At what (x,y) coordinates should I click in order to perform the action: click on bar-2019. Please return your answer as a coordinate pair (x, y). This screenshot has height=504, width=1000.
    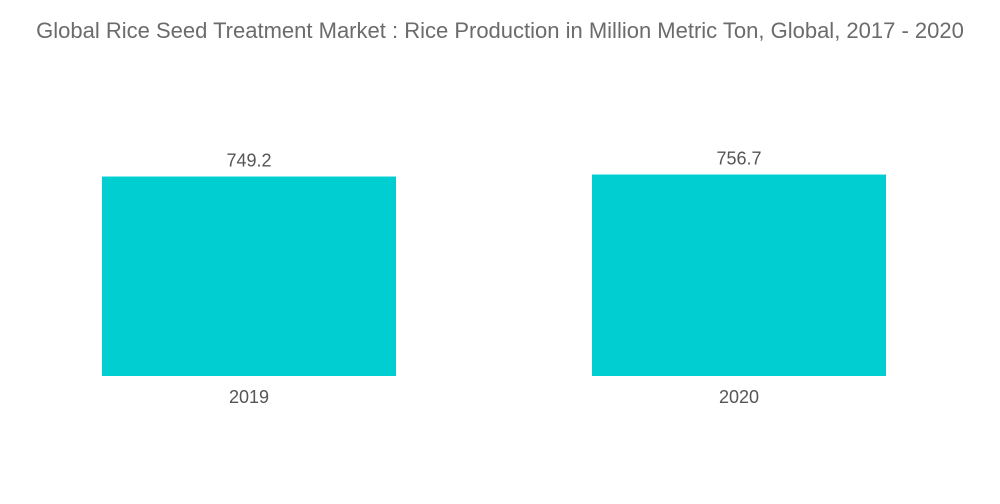
    Looking at the image, I should click on (249, 276).